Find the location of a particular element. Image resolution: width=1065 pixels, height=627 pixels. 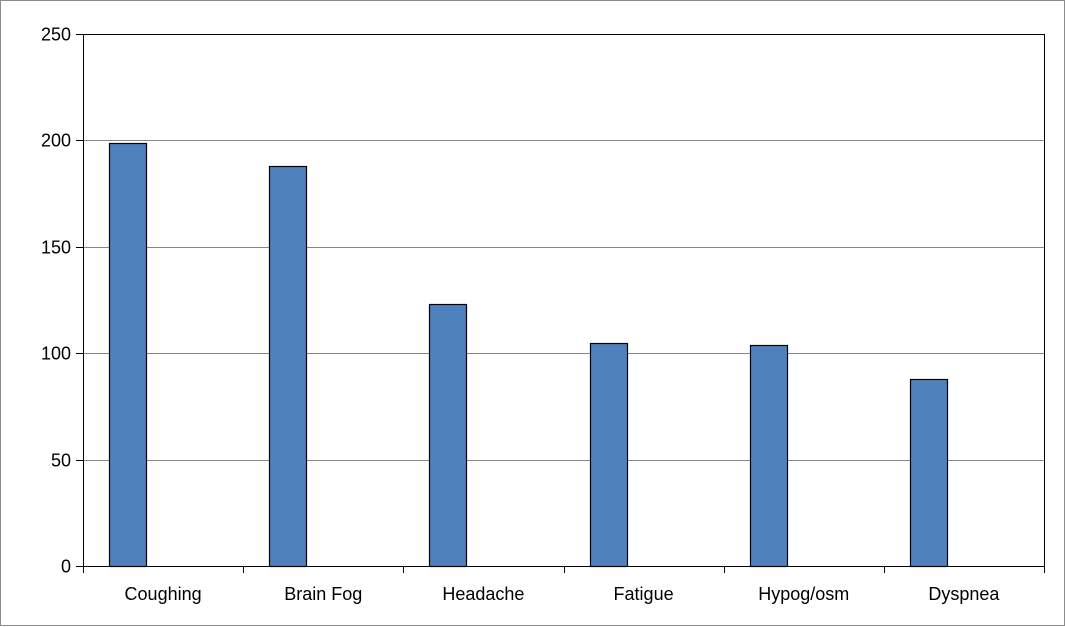

x-tick-label: Hypog/osm is located at coordinates (803, 594).